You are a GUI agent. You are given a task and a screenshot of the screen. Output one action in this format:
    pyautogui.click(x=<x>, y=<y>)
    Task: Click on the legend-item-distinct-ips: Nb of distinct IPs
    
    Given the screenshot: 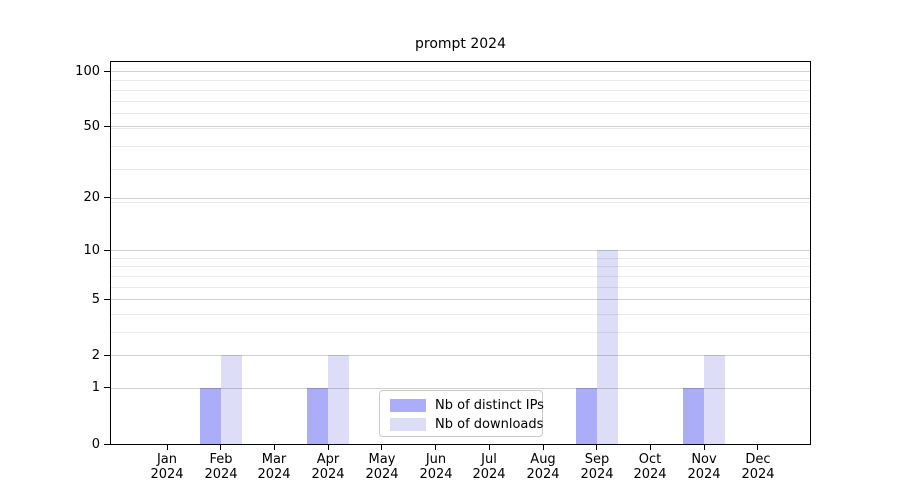 What is the action you would take?
    pyautogui.click(x=467, y=405)
    